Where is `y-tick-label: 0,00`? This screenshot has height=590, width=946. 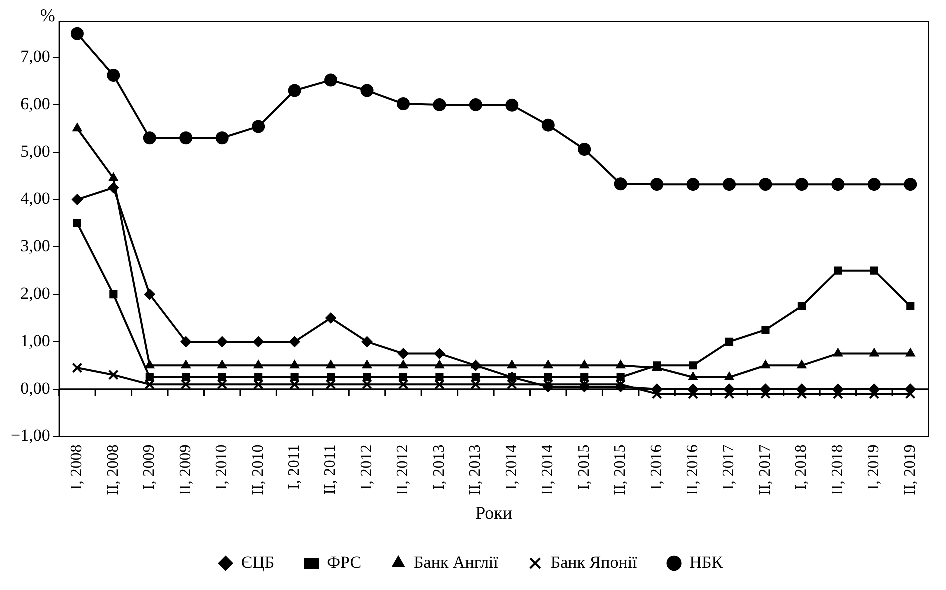
y-tick-label: 0,00 is located at coordinates (35, 388).